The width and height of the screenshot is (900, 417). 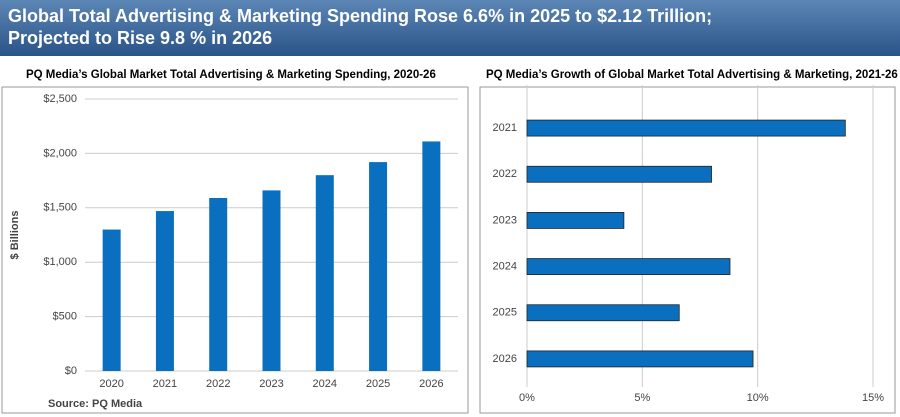 I want to click on y-tick-label: $2,500, so click(x=60, y=99).